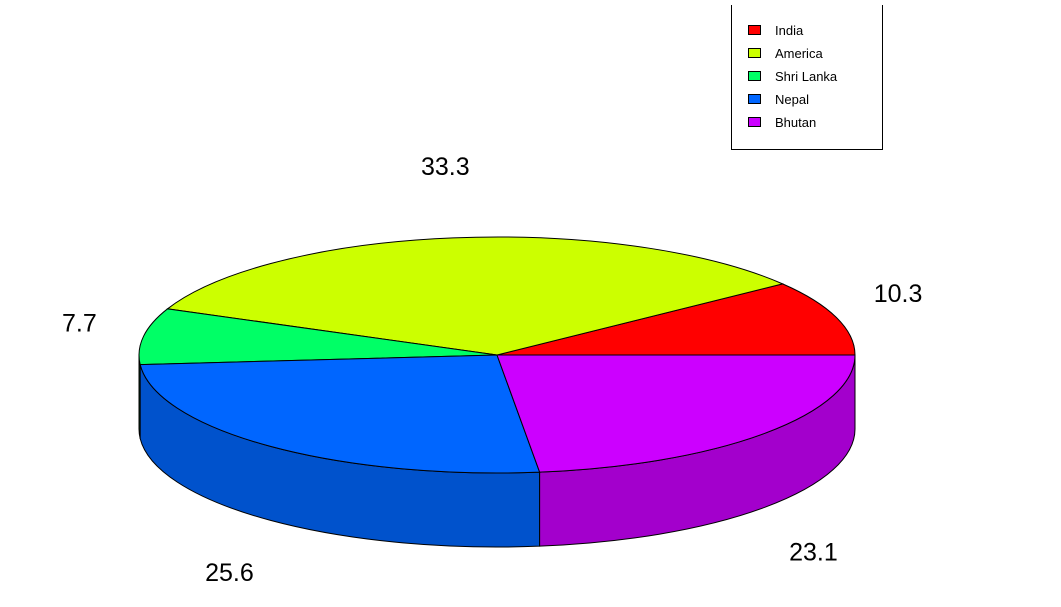 The height and width of the screenshot is (607, 1061). What do you see at coordinates (789, 30) in the screenshot?
I see `legend-label-india: India` at bounding box center [789, 30].